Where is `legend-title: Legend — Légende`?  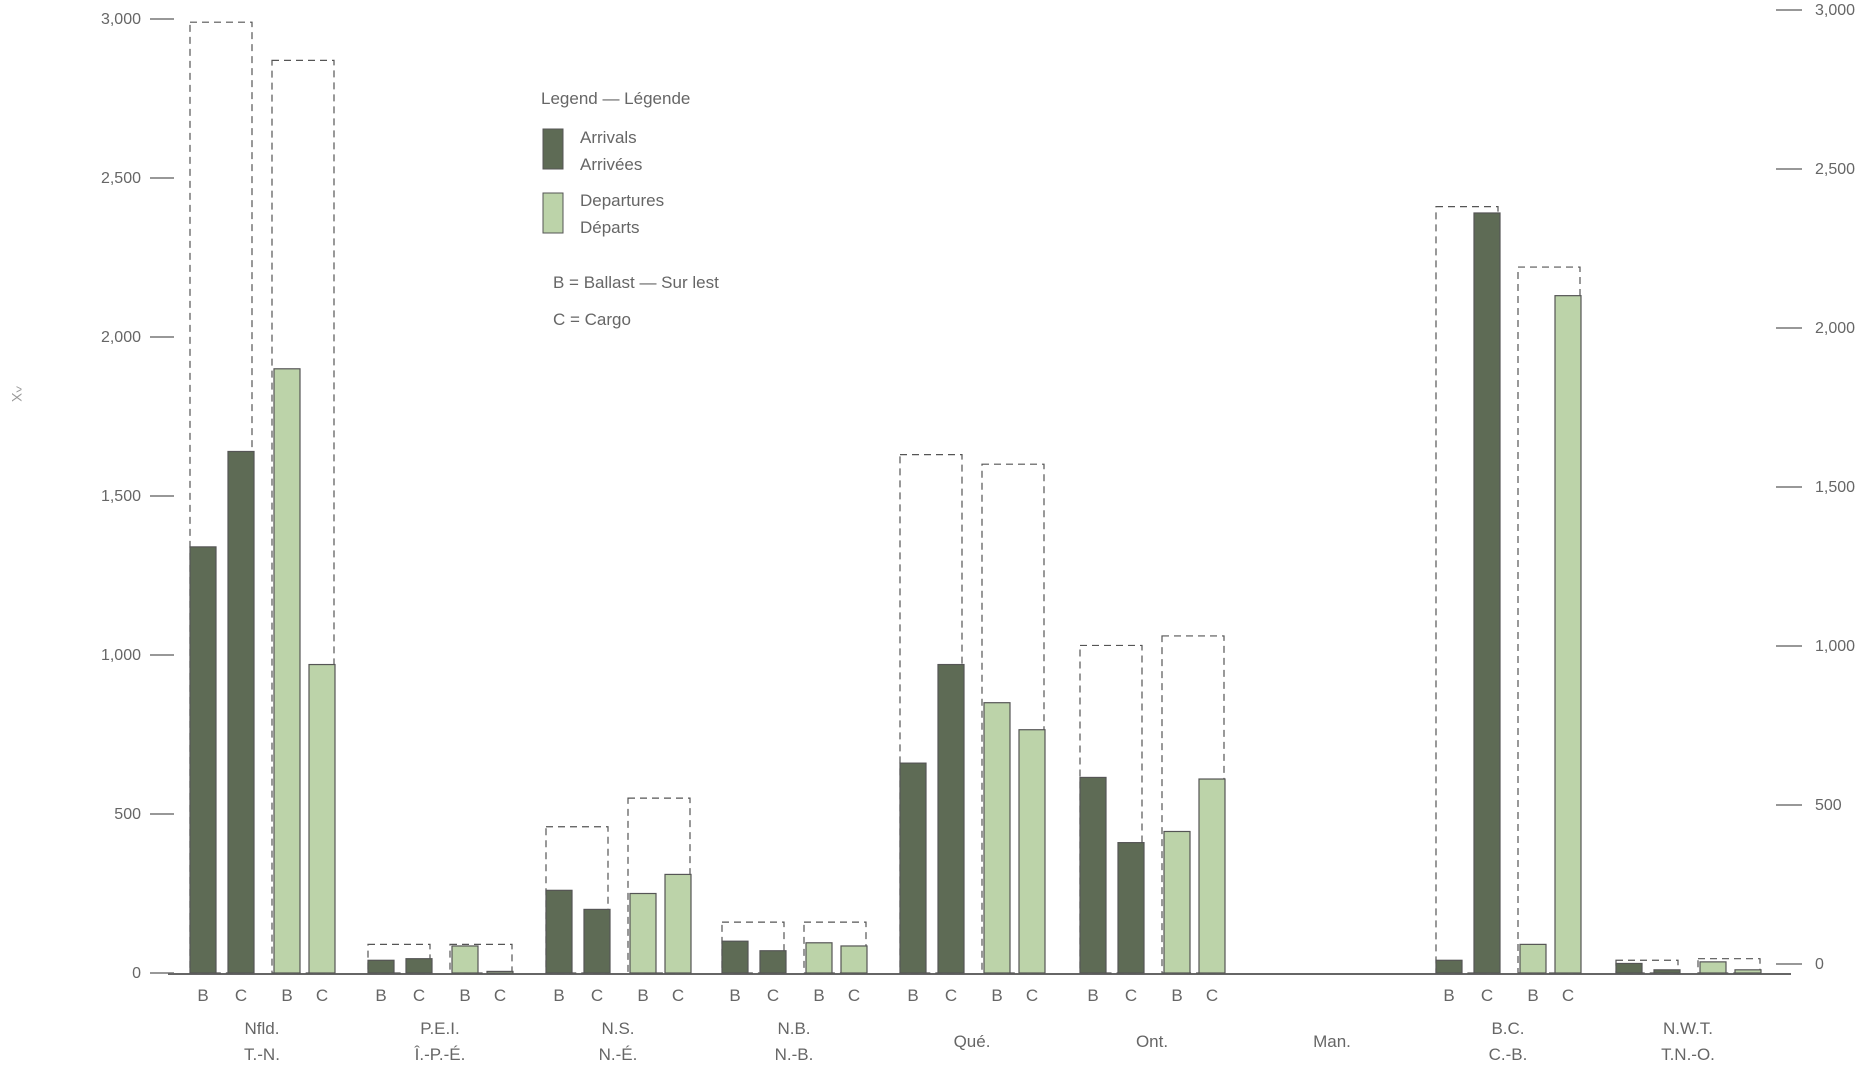
legend-title: Legend — Légende is located at coordinates (615, 98).